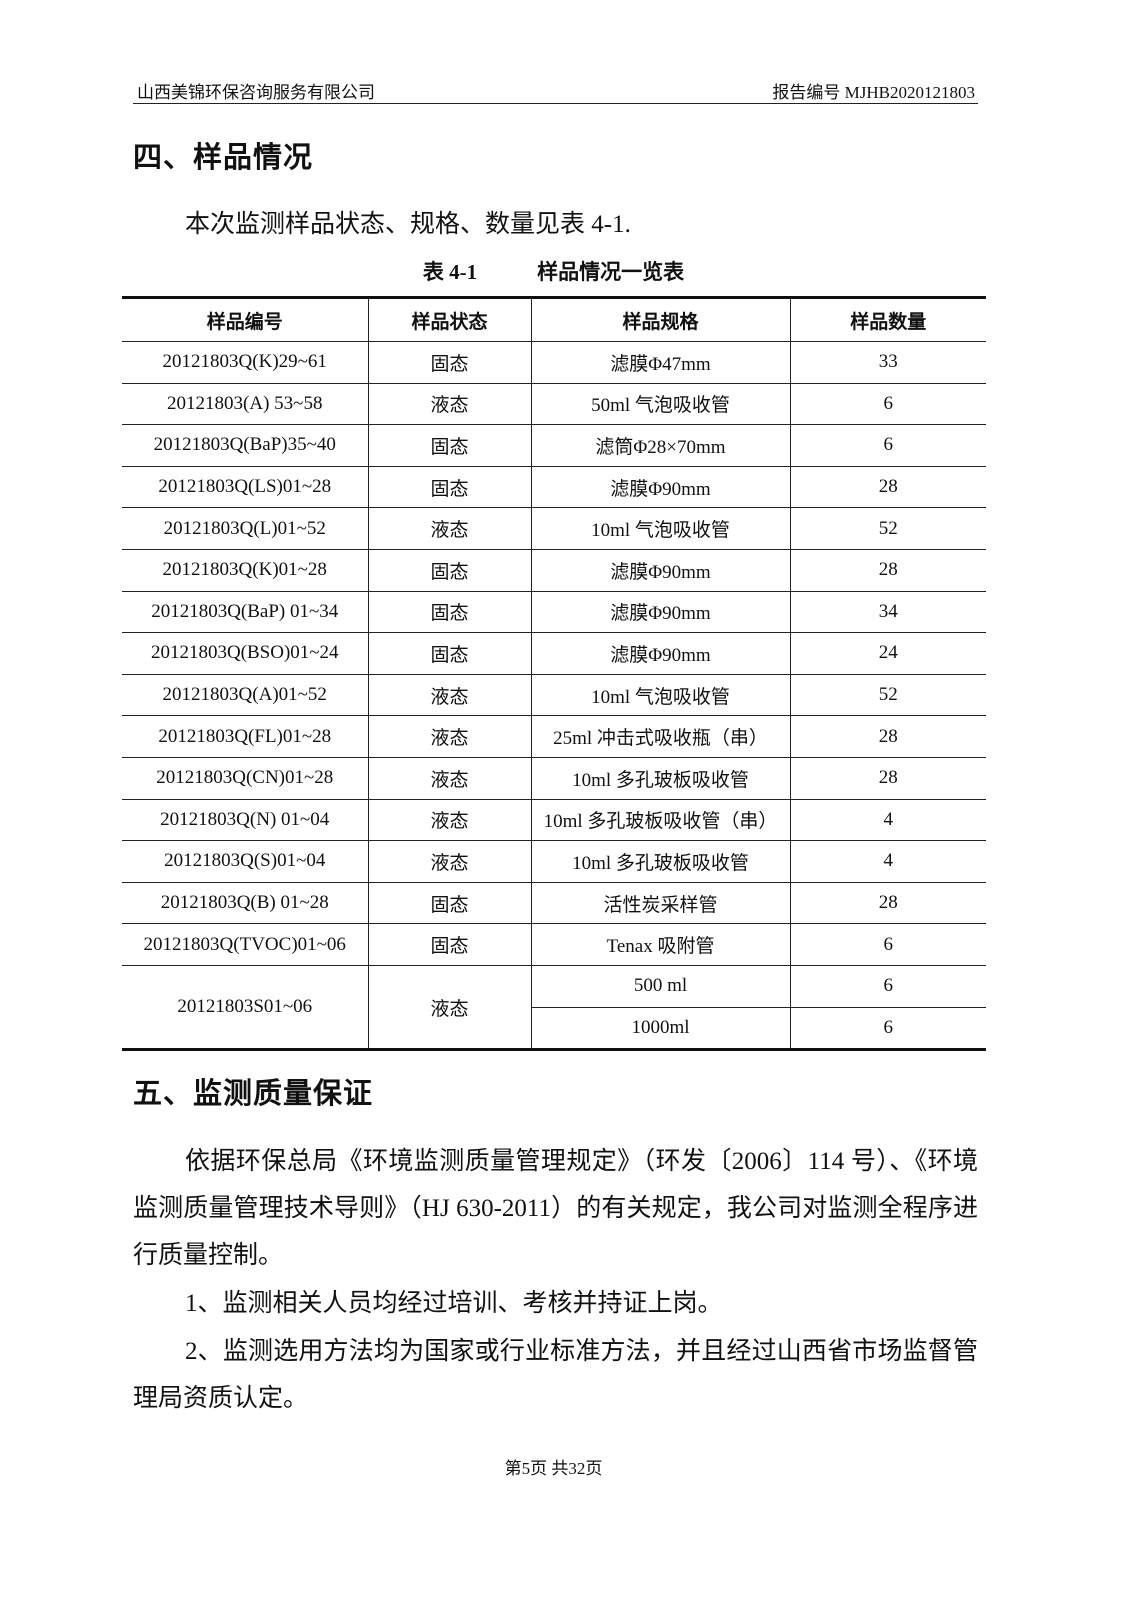 This screenshot has width=1131, height=1600. I want to click on cell: 20121803Q(B) 01~28, so click(245, 903).